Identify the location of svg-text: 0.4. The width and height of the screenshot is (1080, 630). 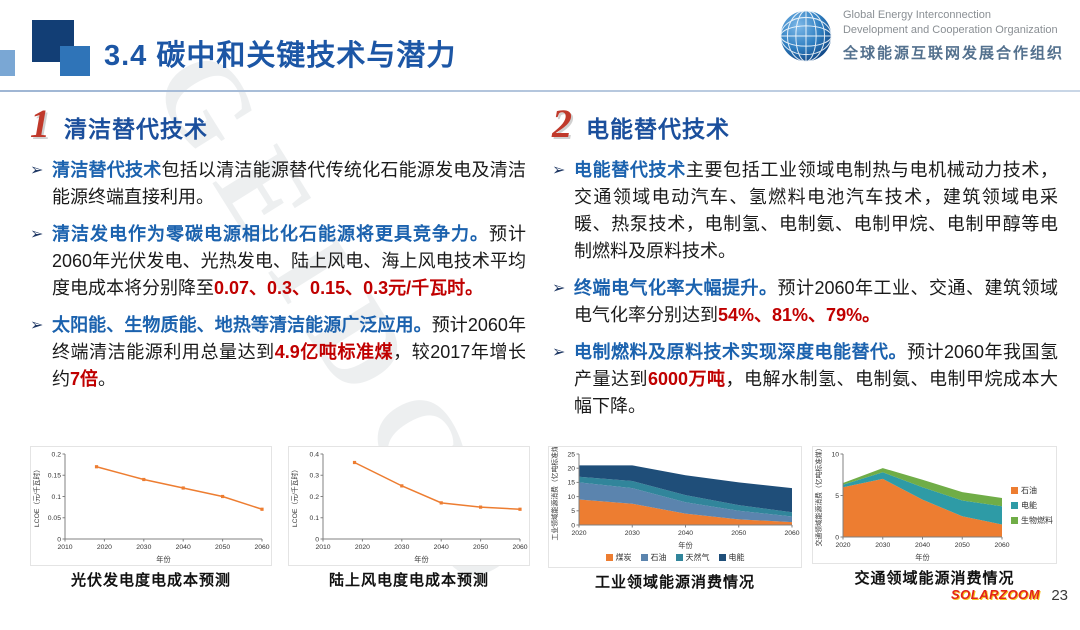
(315, 454).